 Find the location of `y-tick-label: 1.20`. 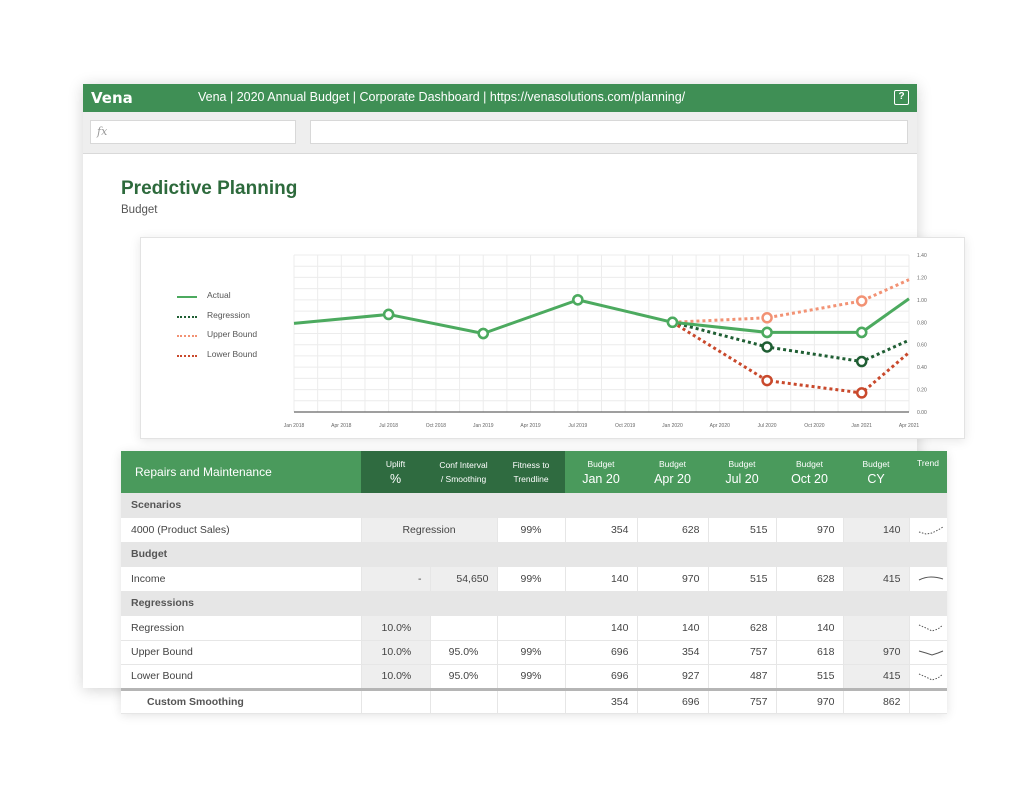

y-tick-label: 1.20 is located at coordinates (922, 278).